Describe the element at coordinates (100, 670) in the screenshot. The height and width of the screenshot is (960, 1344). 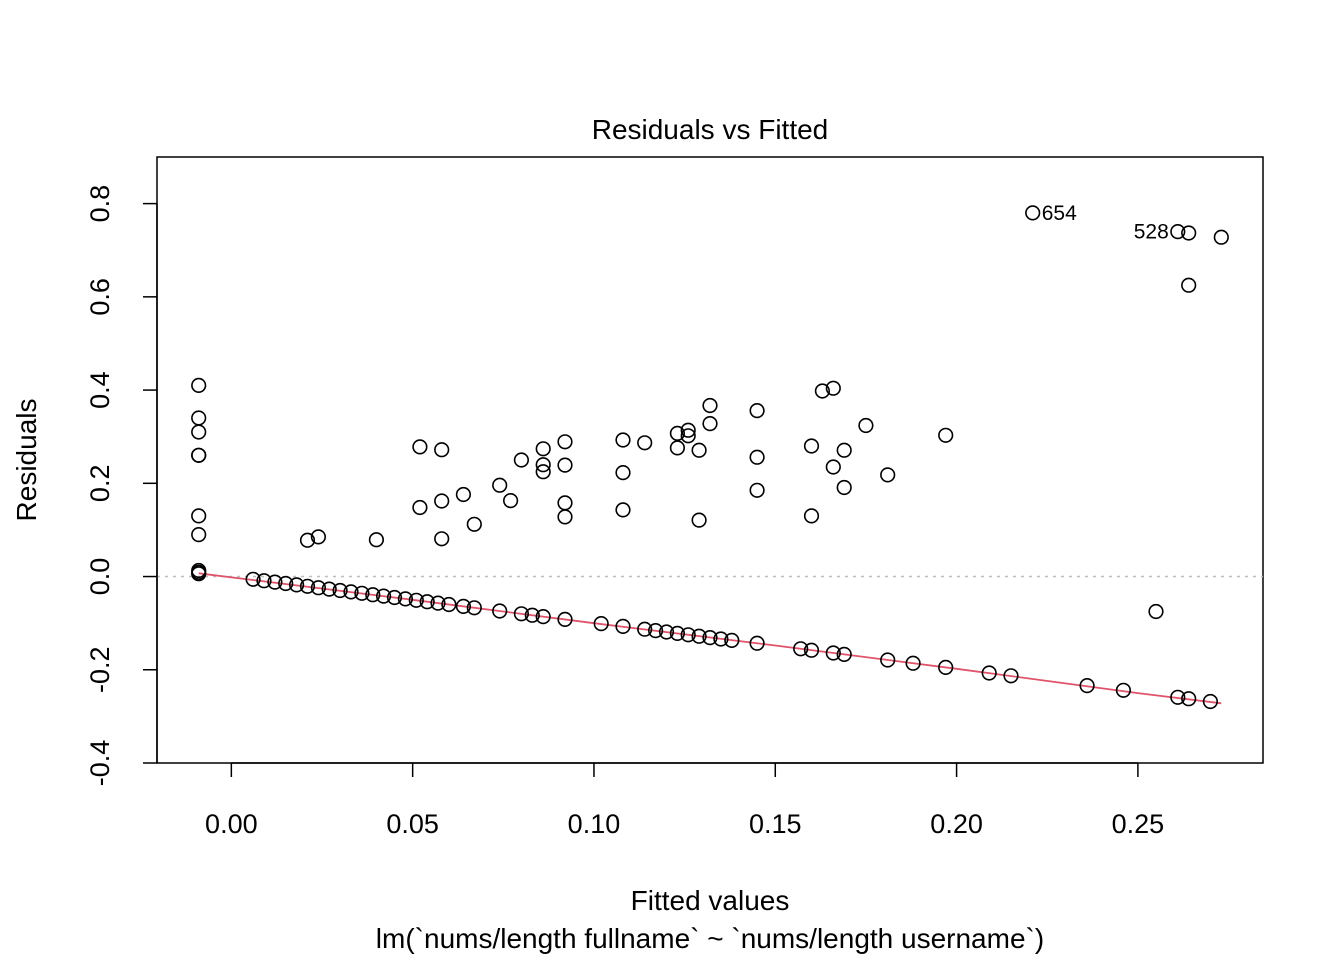
I see `y-tick-label: -0.2` at that location.